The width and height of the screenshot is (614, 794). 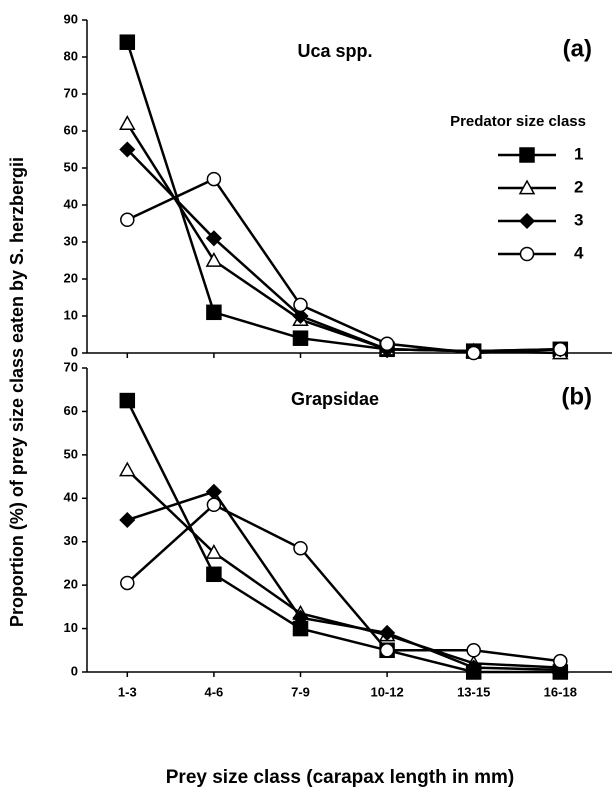 I want to click on x-tick-label: 1-3, so click(x=127, y=691).